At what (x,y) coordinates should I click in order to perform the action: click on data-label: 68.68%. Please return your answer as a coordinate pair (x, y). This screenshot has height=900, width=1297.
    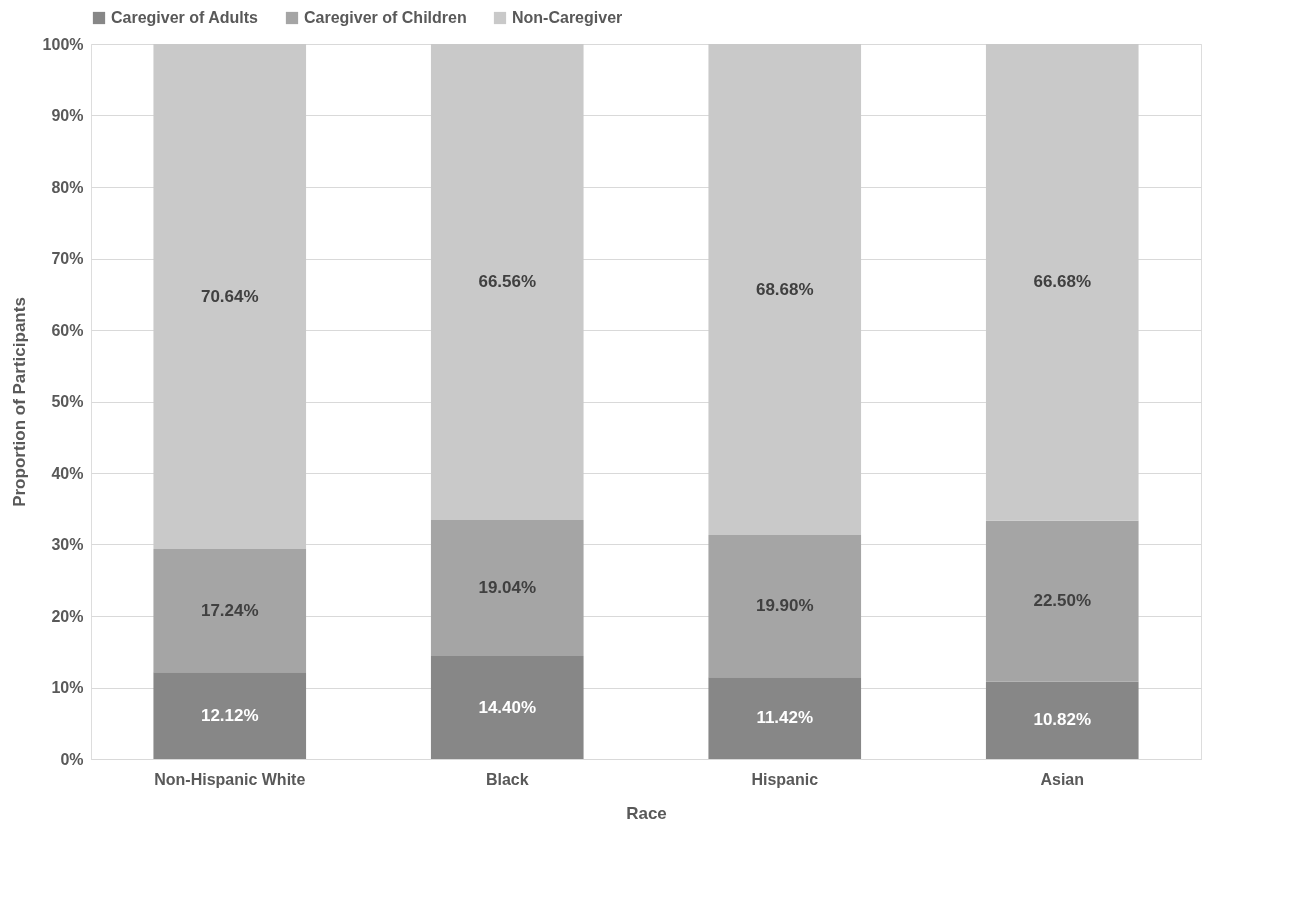
    Looking at the image, I should click on (784, 289).